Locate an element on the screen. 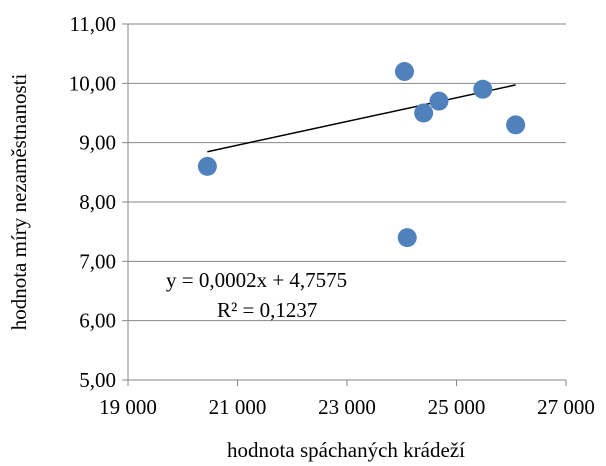  x-tick-labels: 19 000 21 000 23 000 25 000 27 000 is located at coordinates (347, 407).